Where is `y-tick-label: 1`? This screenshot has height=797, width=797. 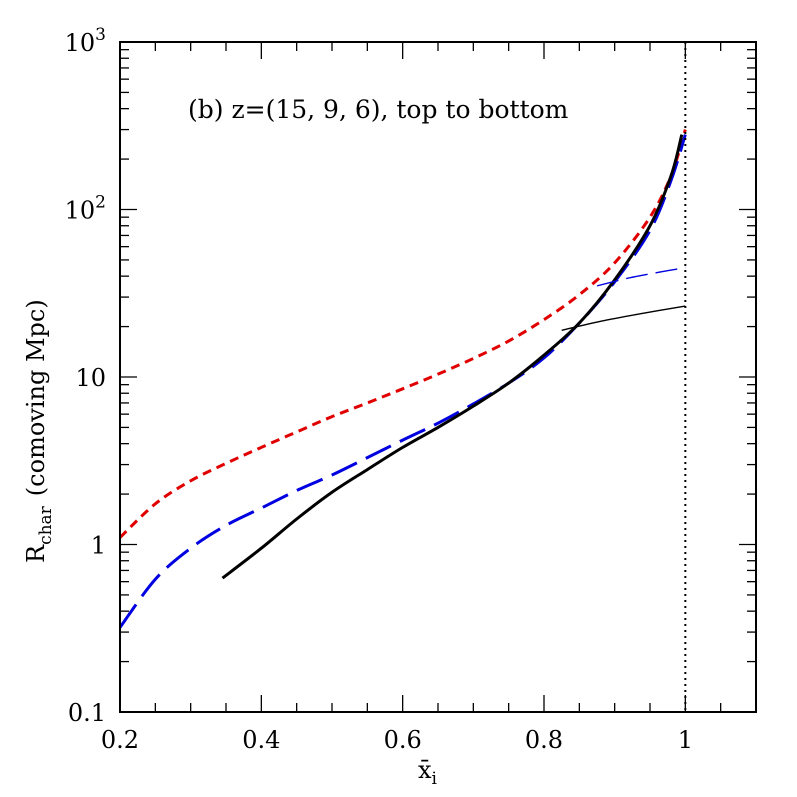 y-tick-label: 1 is located at coordinates (98, 546).